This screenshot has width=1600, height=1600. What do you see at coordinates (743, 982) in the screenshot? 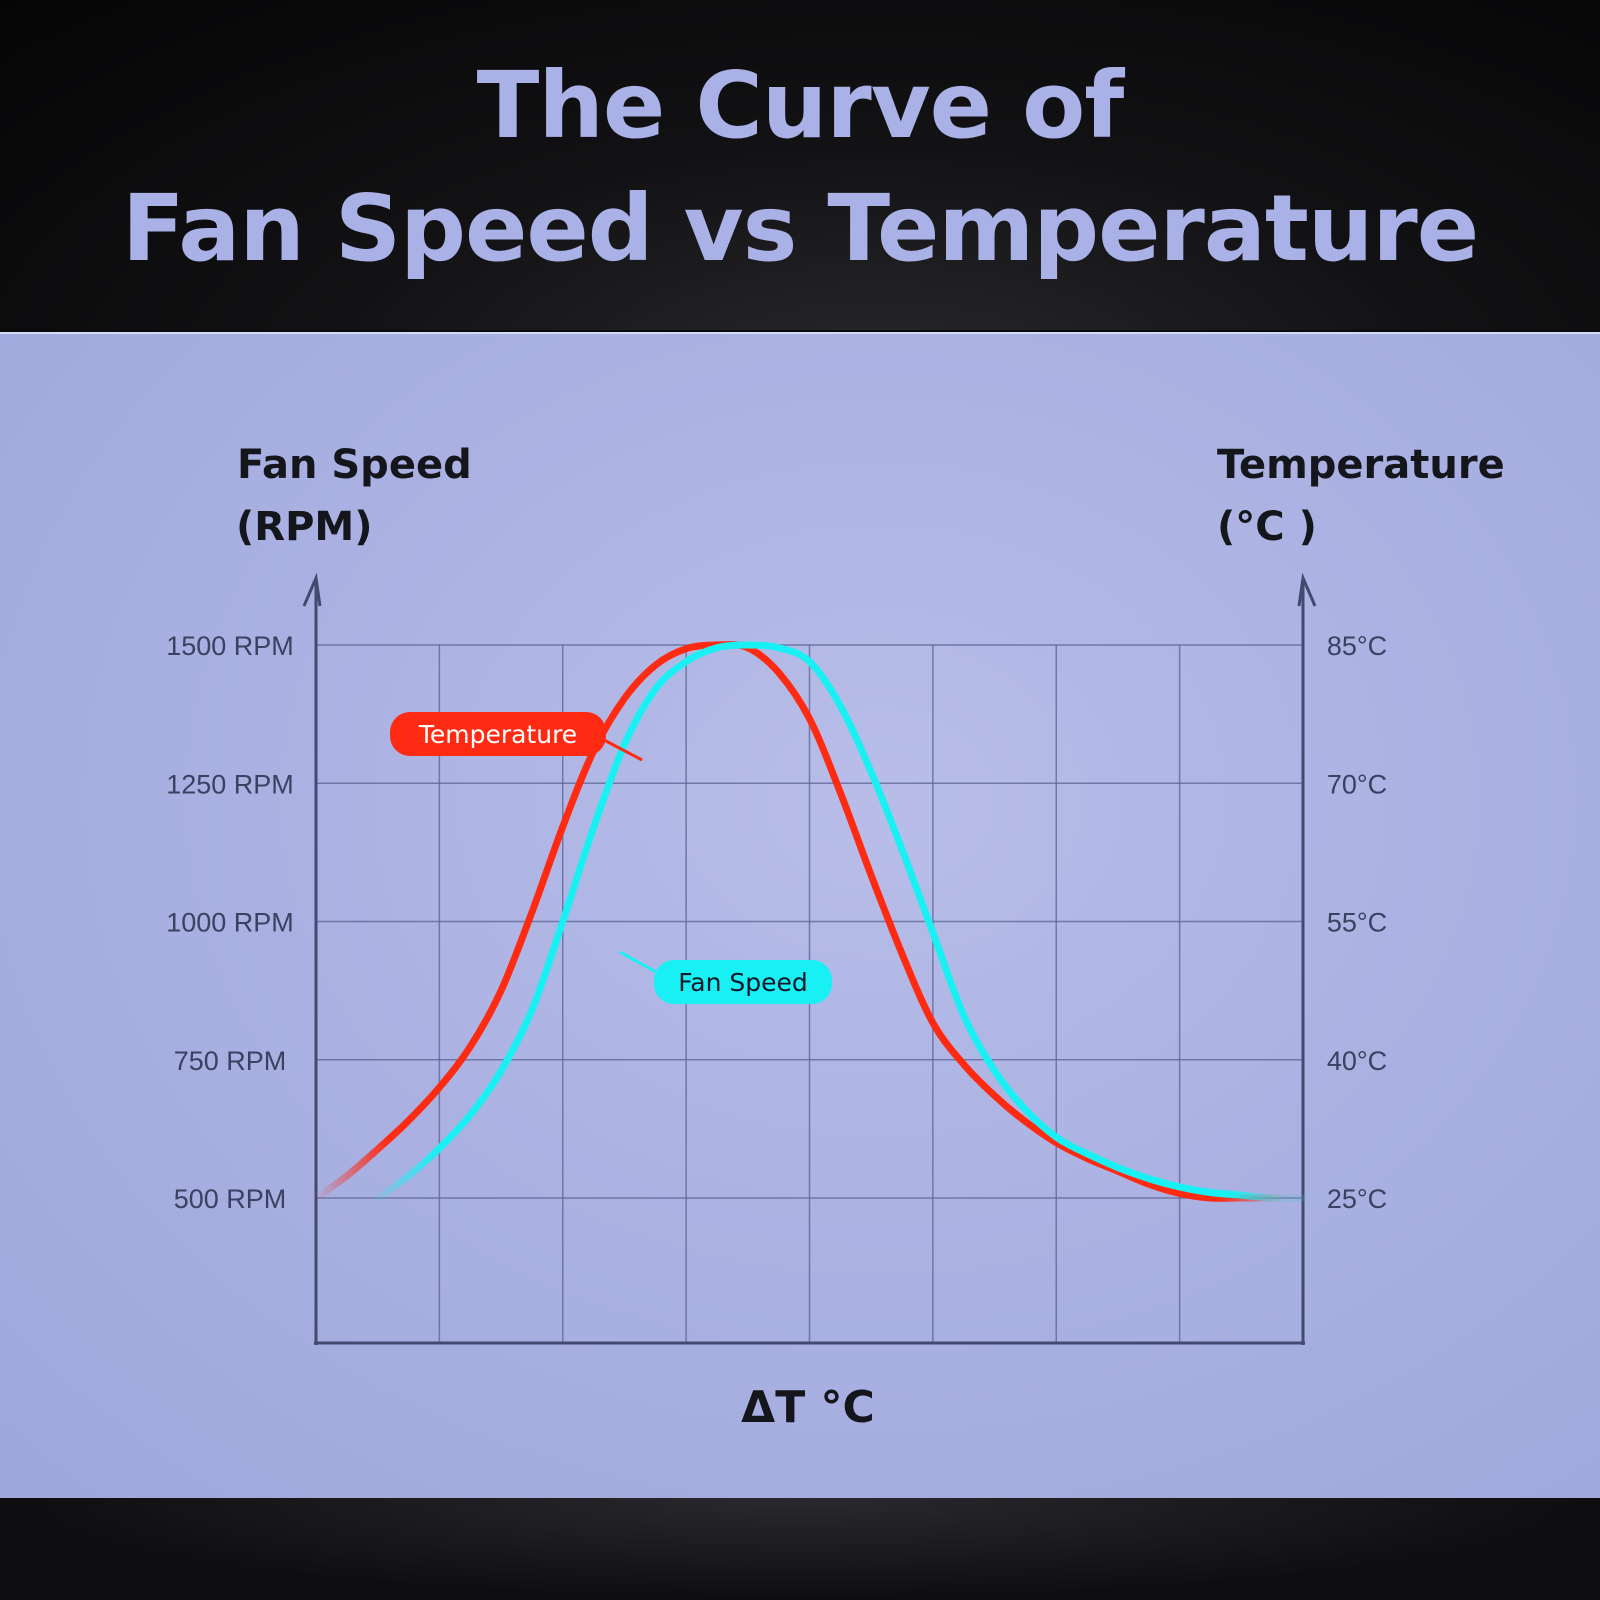
I see `fan-speed-label-text: Fan Speed` at bounding box center [743, 982].